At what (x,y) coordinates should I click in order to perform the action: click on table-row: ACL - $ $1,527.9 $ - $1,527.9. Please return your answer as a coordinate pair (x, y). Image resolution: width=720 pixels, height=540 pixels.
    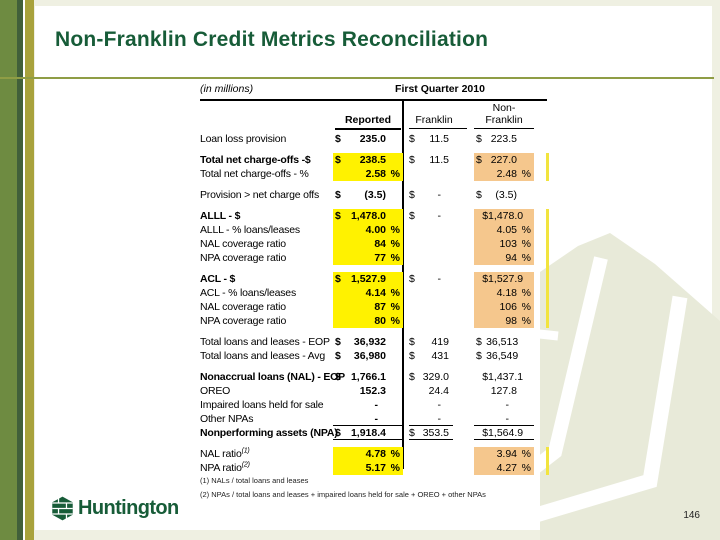
    Looking at the image, I should click on (367, 279).